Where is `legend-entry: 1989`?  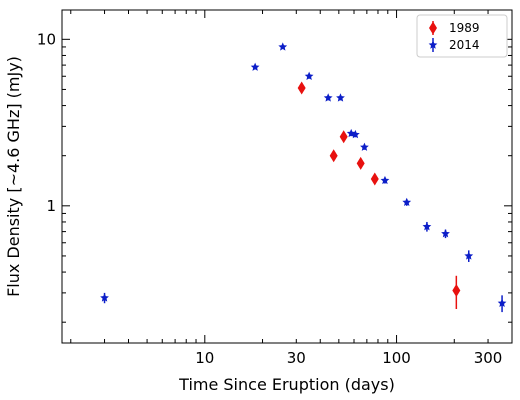
legend-entry: 1989 is located at coordinates (464, 28).